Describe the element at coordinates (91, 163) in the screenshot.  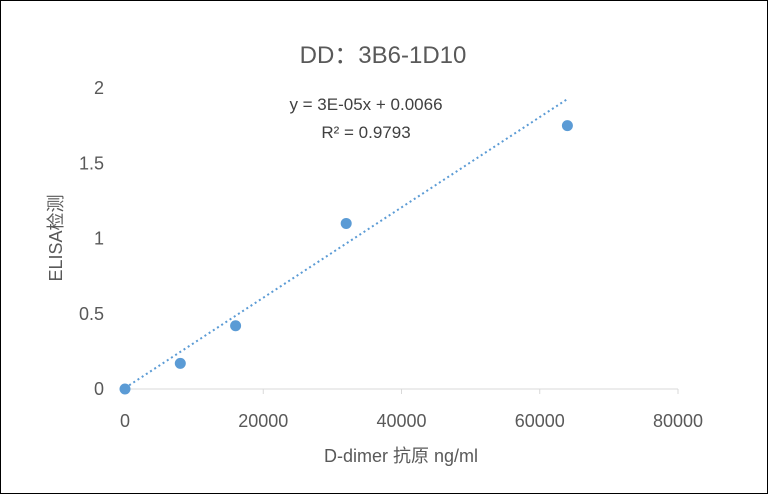
I see `y-tick-label: 1.5` at that location.